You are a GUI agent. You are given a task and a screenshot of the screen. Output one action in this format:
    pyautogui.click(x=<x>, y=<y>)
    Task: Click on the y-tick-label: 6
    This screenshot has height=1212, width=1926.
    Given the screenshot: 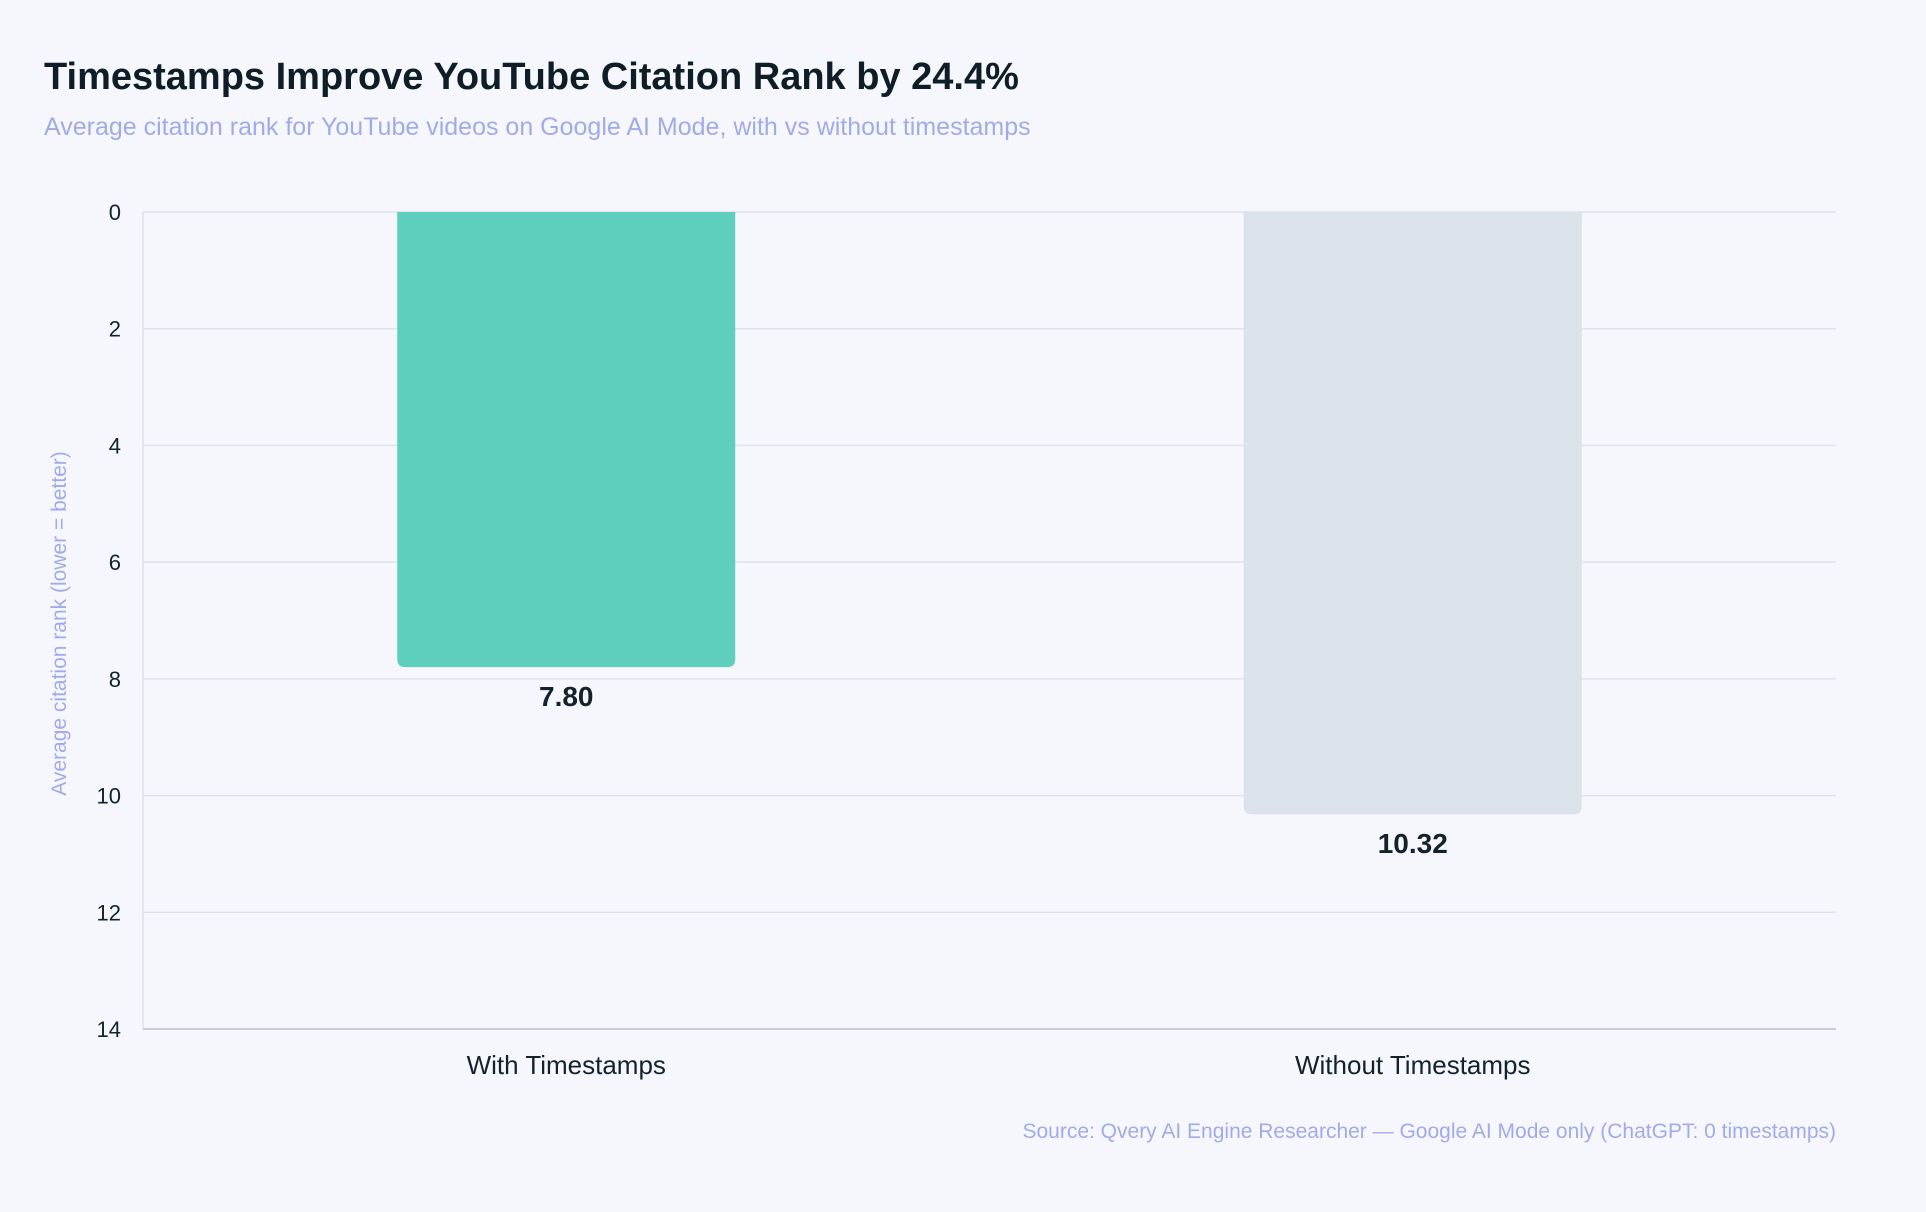 What is the action you would take?
    pyautogui.click(x=115, y=562)
    